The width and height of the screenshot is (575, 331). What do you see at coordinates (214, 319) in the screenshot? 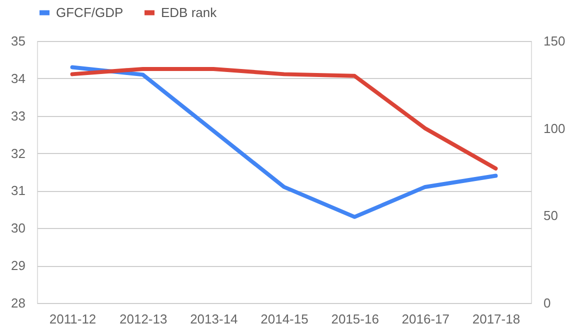
I see `x-tick-label: 2013-14` at bounding box center [214, 319].